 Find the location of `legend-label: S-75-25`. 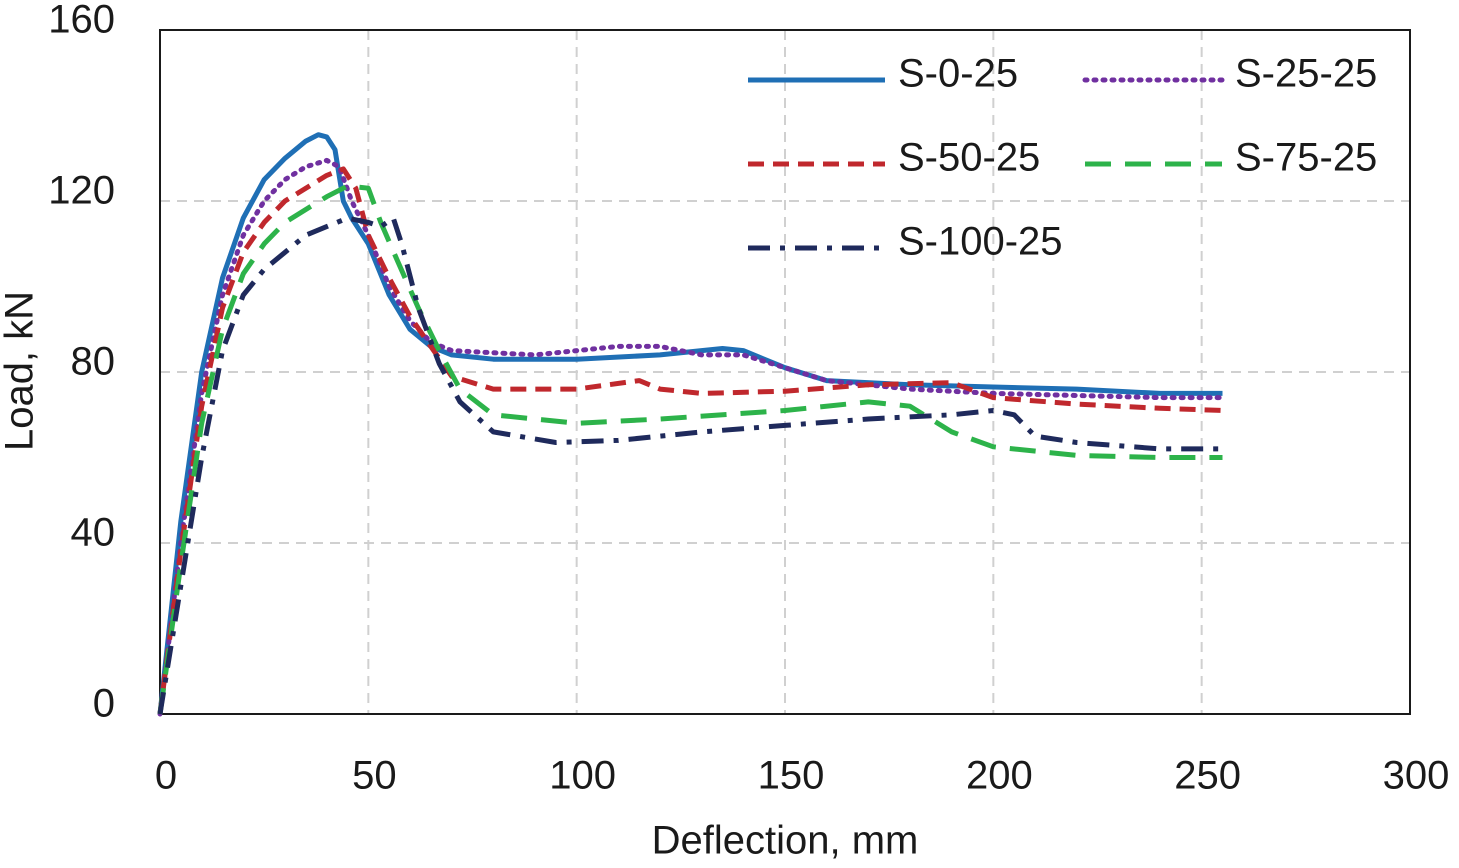

legend-label: S-75-25 is located at coordinates (1306, 158).